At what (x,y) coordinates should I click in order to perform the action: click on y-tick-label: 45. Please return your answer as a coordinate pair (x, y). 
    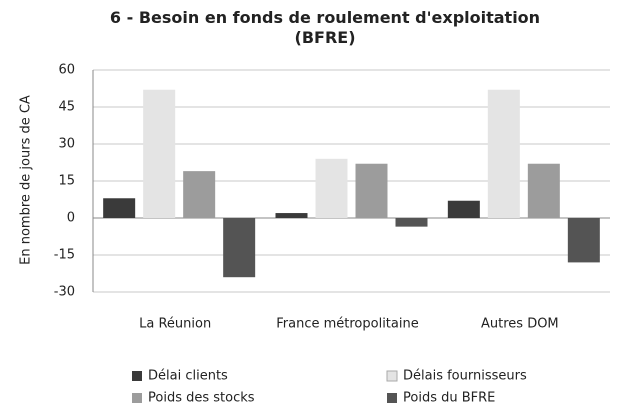
    Looking at the image, I should click on (66, 107).